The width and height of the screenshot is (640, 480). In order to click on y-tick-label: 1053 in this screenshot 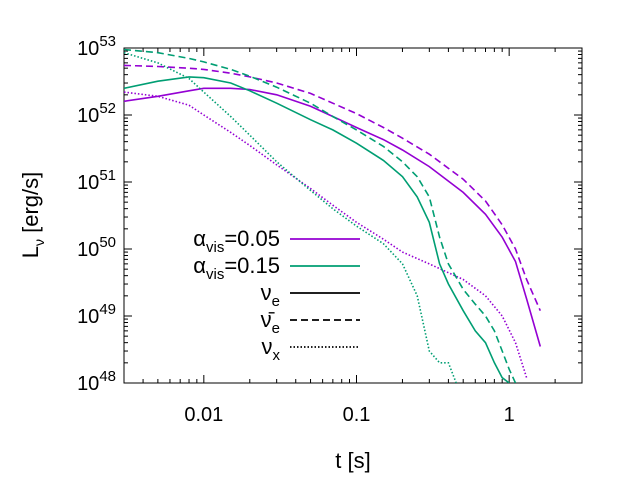, I will do `click(96, 46)`.